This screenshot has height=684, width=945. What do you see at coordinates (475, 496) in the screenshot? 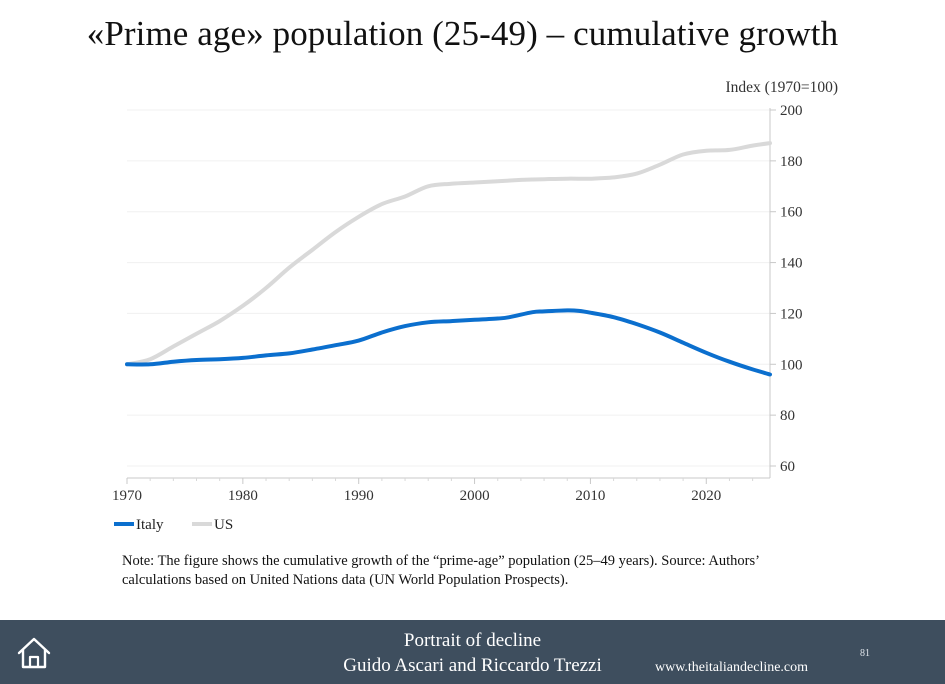
I see `x-tick-label: 2000` at bounding box center [475, 496].